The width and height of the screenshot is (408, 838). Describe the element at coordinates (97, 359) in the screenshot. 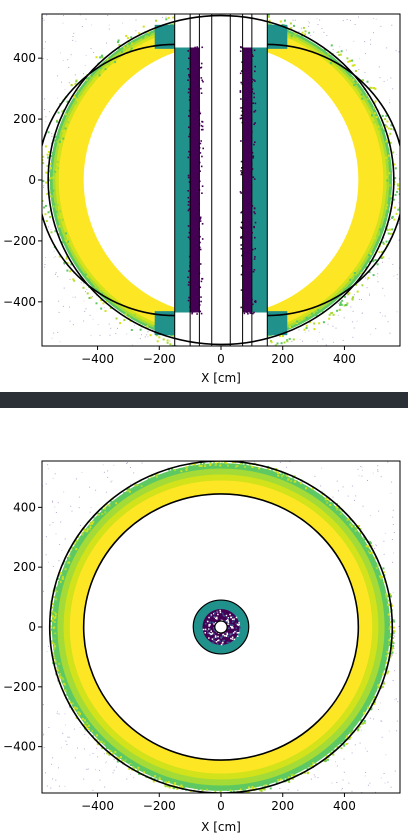

I see `x-tick-label: −400` at that location.